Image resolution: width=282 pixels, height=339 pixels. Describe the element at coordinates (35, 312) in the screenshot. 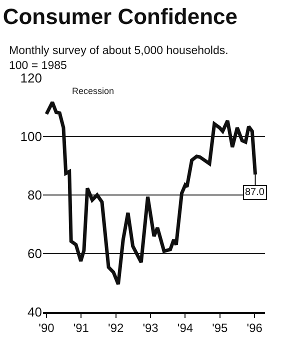

I see `y-tick-label: 40` at that location.